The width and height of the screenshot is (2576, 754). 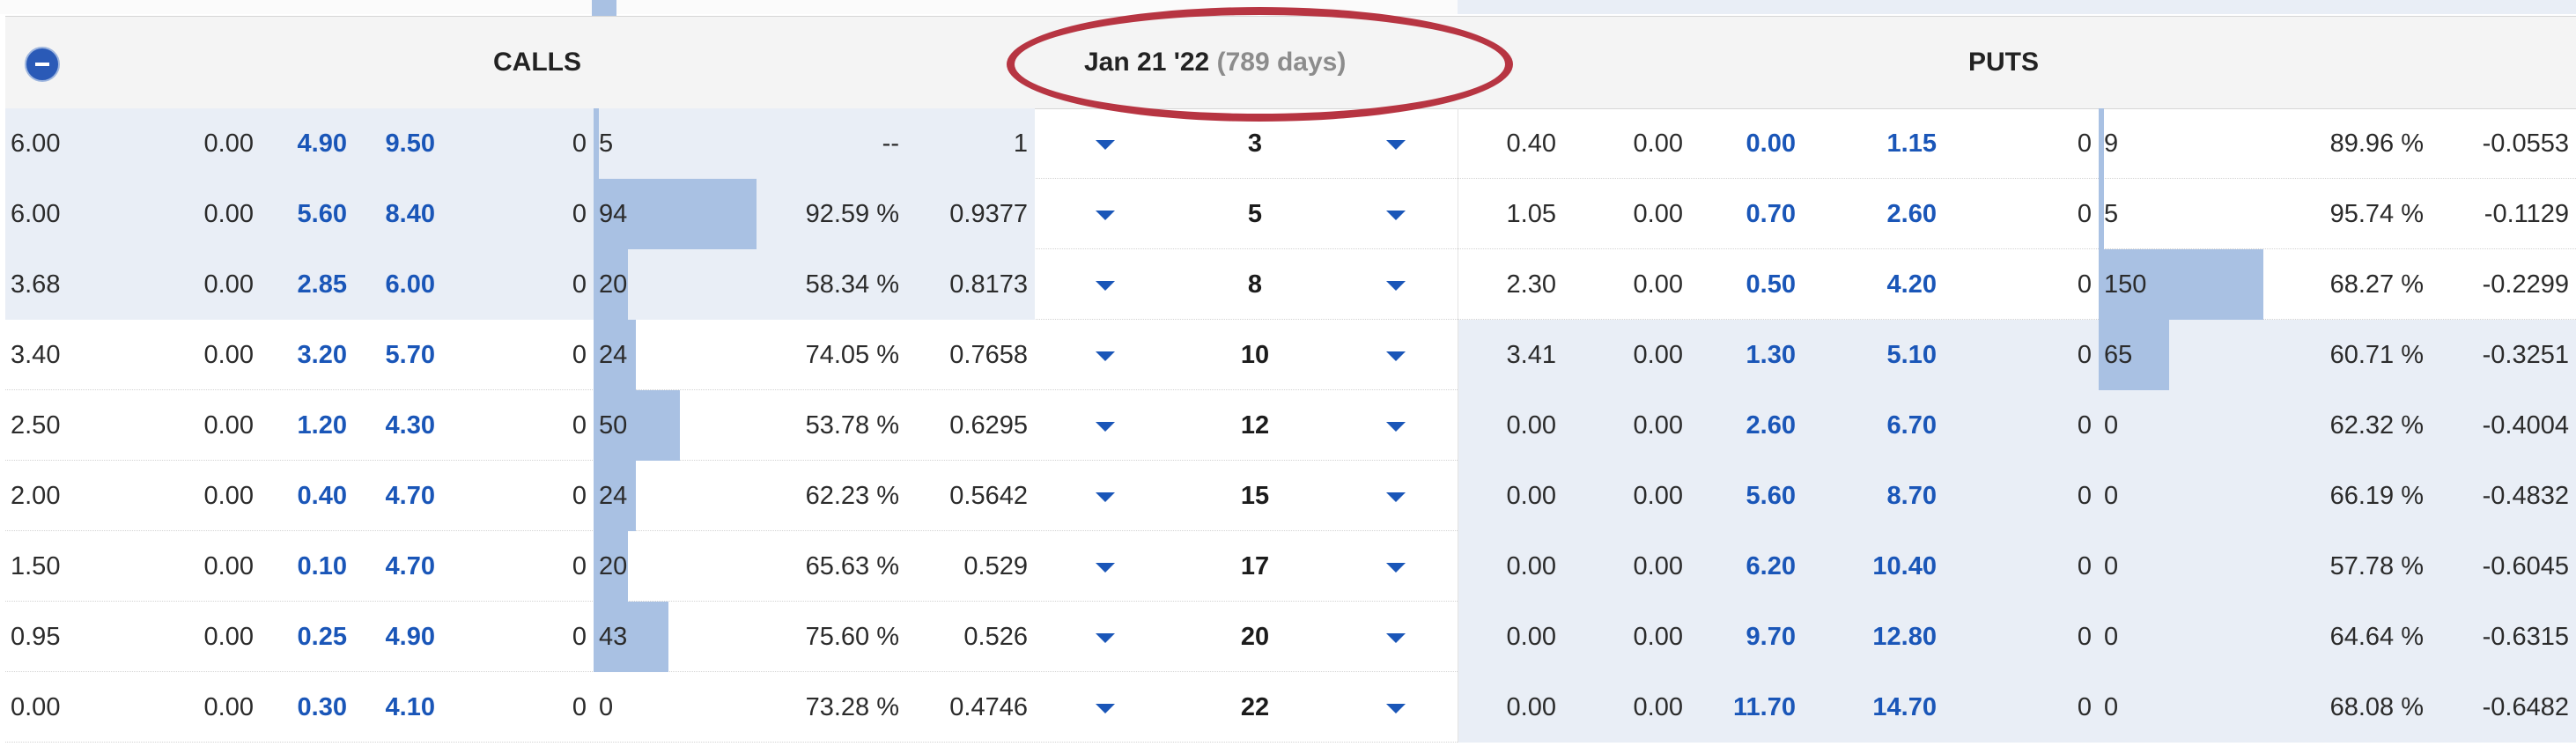 What do you see at coordinates (410, 637) in the screenshot?
I see `call-ask-cell: 4.90` at bounding box center [410, 637].